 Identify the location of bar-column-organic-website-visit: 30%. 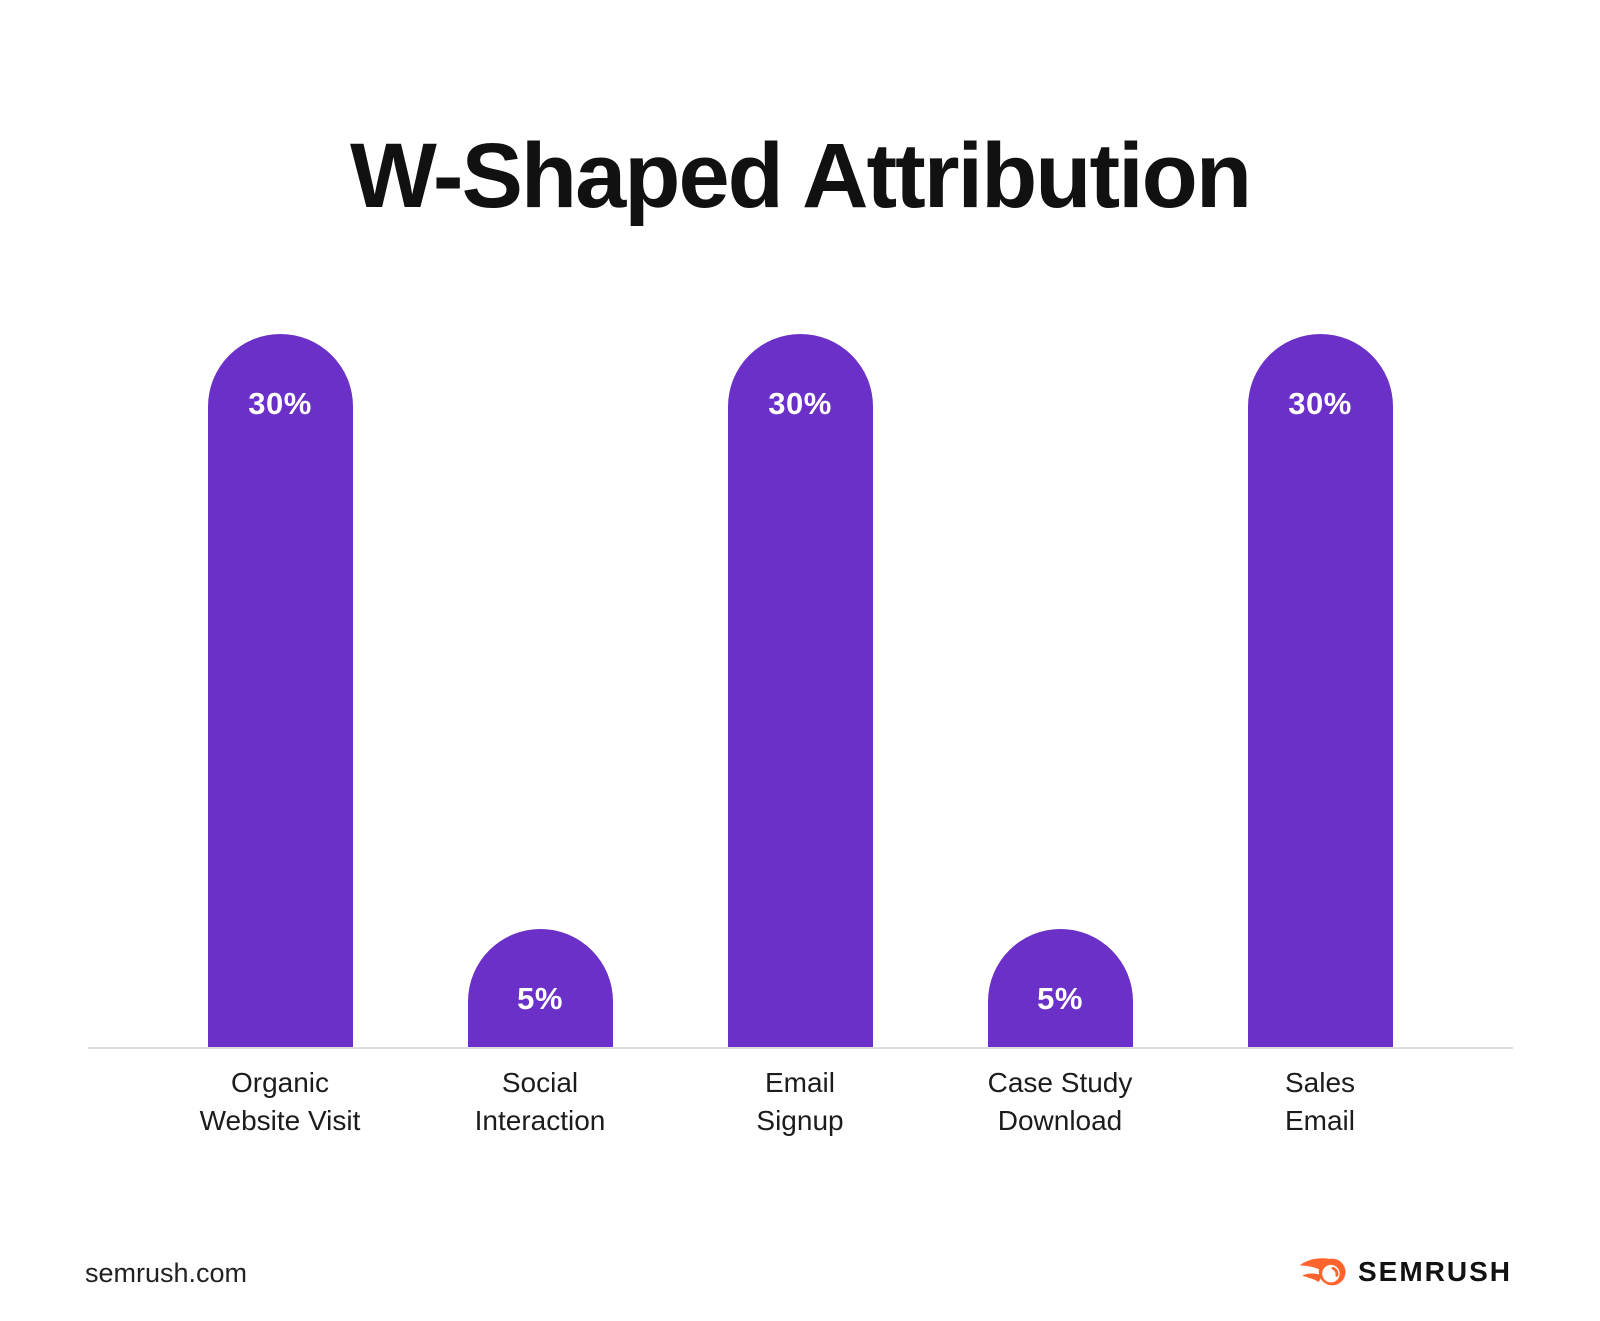
(280, 524).